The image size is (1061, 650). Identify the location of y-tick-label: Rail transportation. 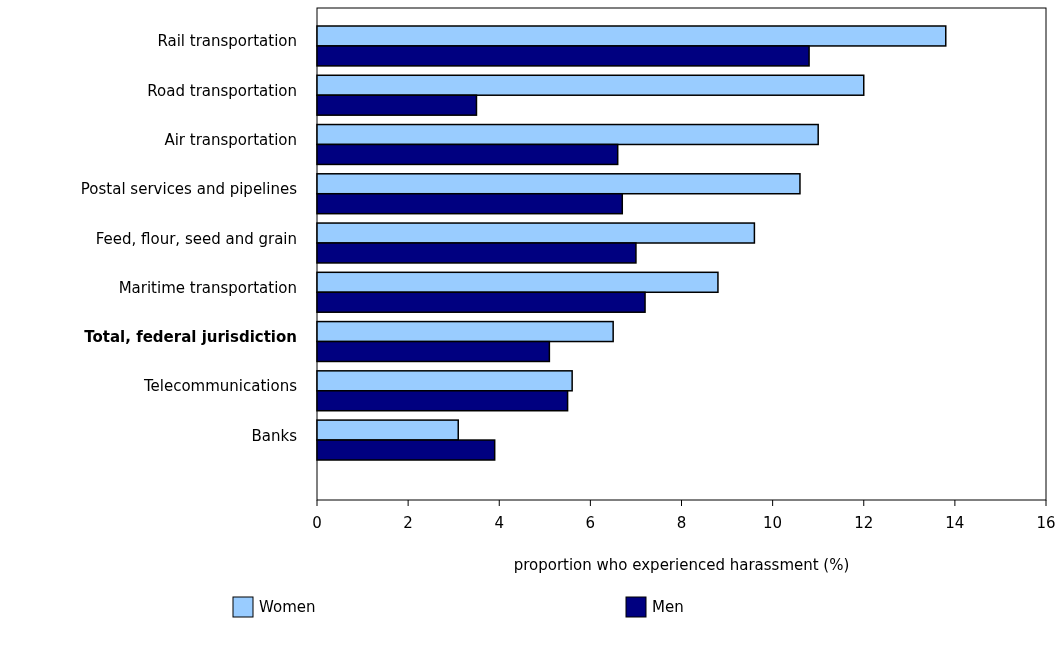
(227, 41).